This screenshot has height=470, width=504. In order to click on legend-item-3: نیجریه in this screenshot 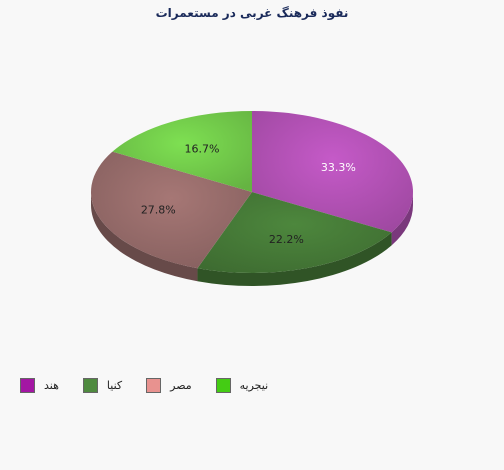, I will do `click(242, 385)`.